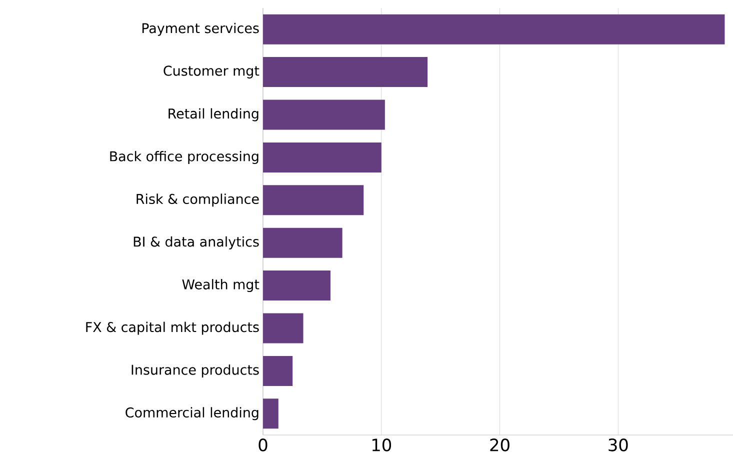 The width and height of the screenshot is (733, 472). Describe the element at coordinates (213, 115) in the screenshot. I see `y-tick-label: Retail lending` at that location.